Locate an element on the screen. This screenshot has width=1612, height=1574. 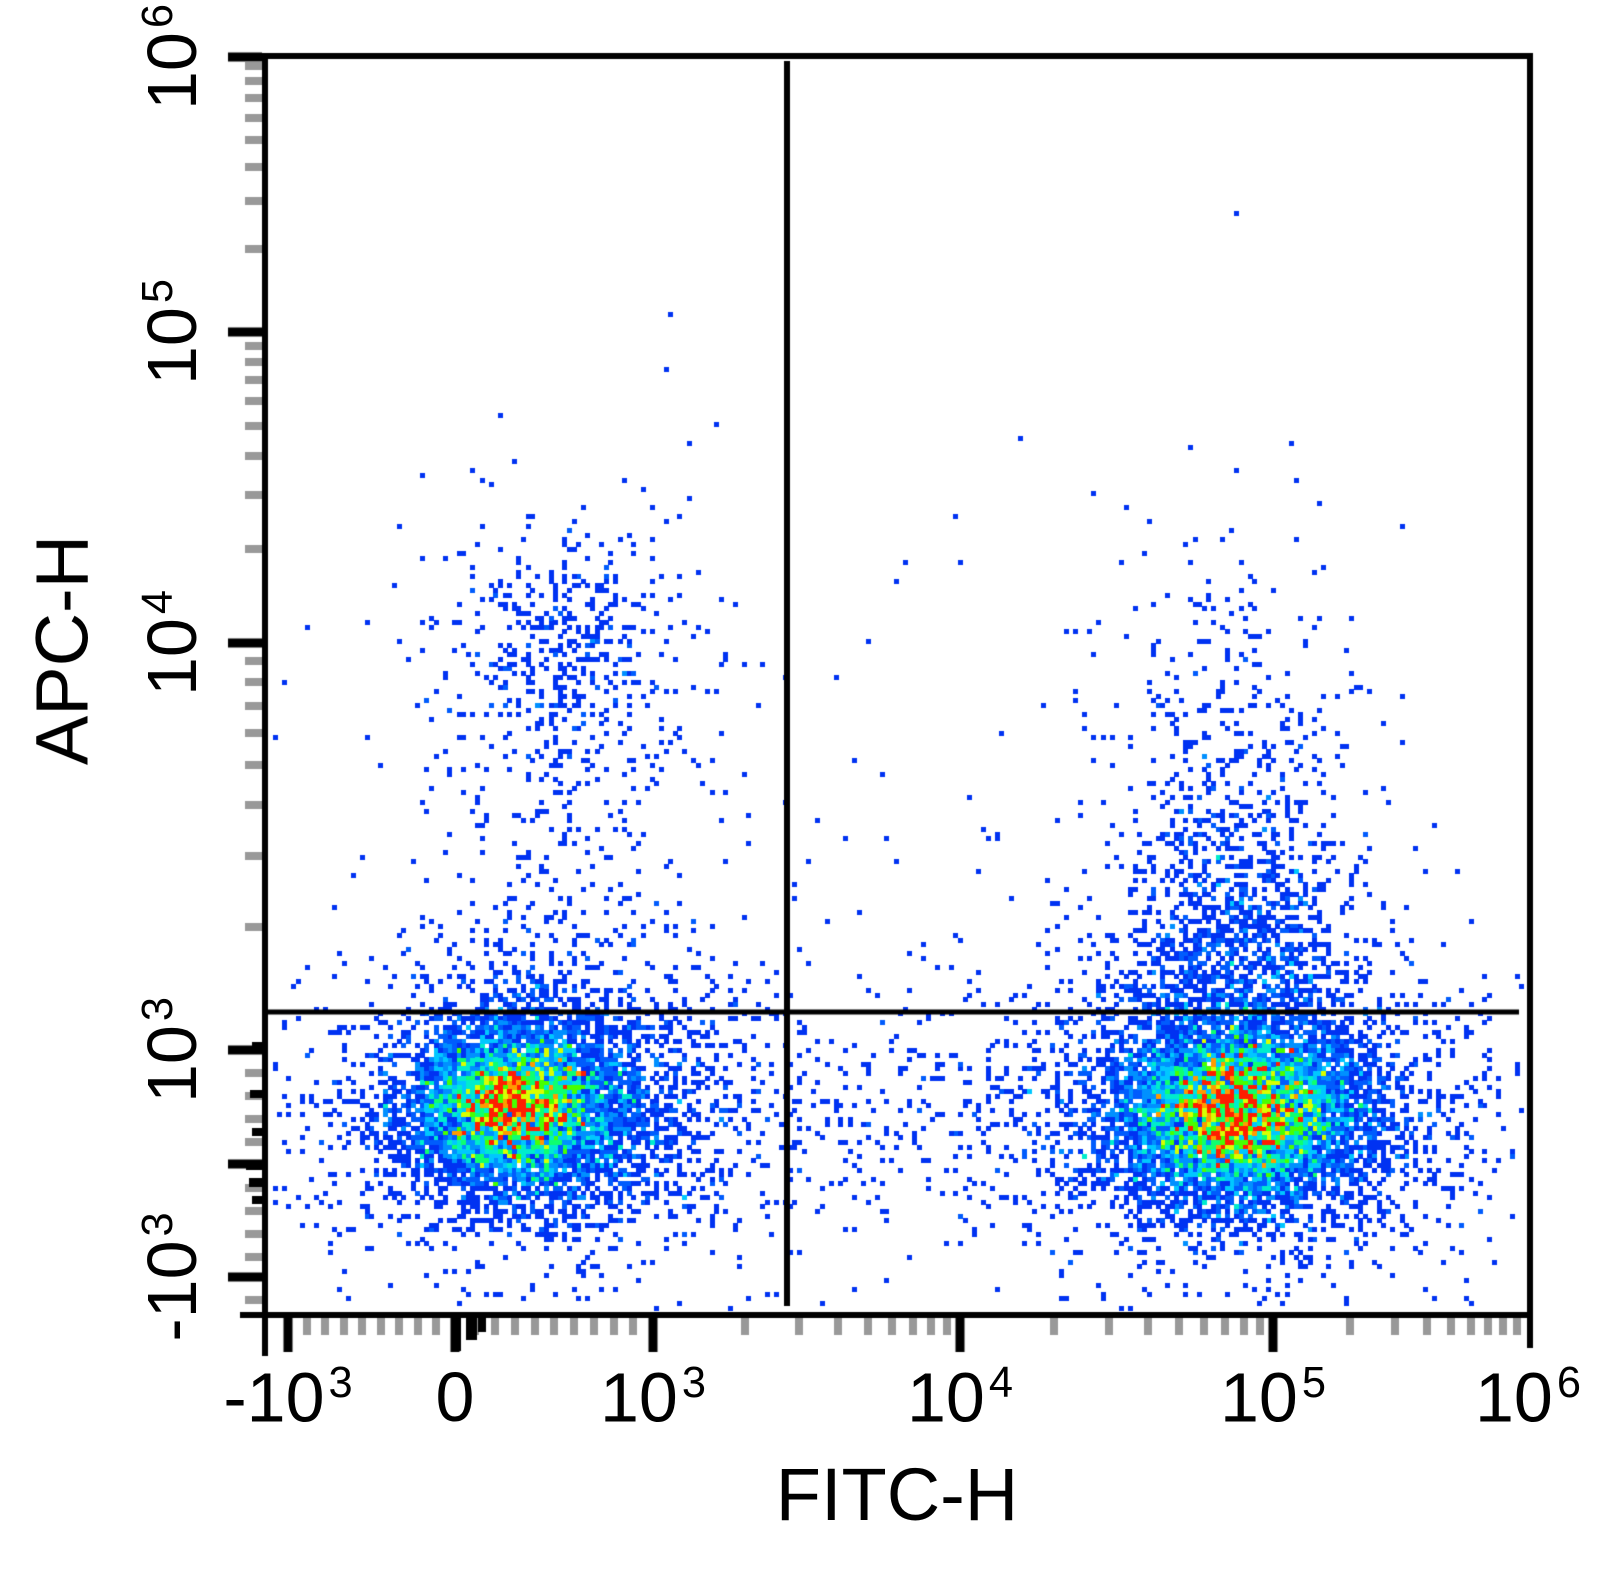
x-tick-label: 103 is located at coordinates (653, 1397).